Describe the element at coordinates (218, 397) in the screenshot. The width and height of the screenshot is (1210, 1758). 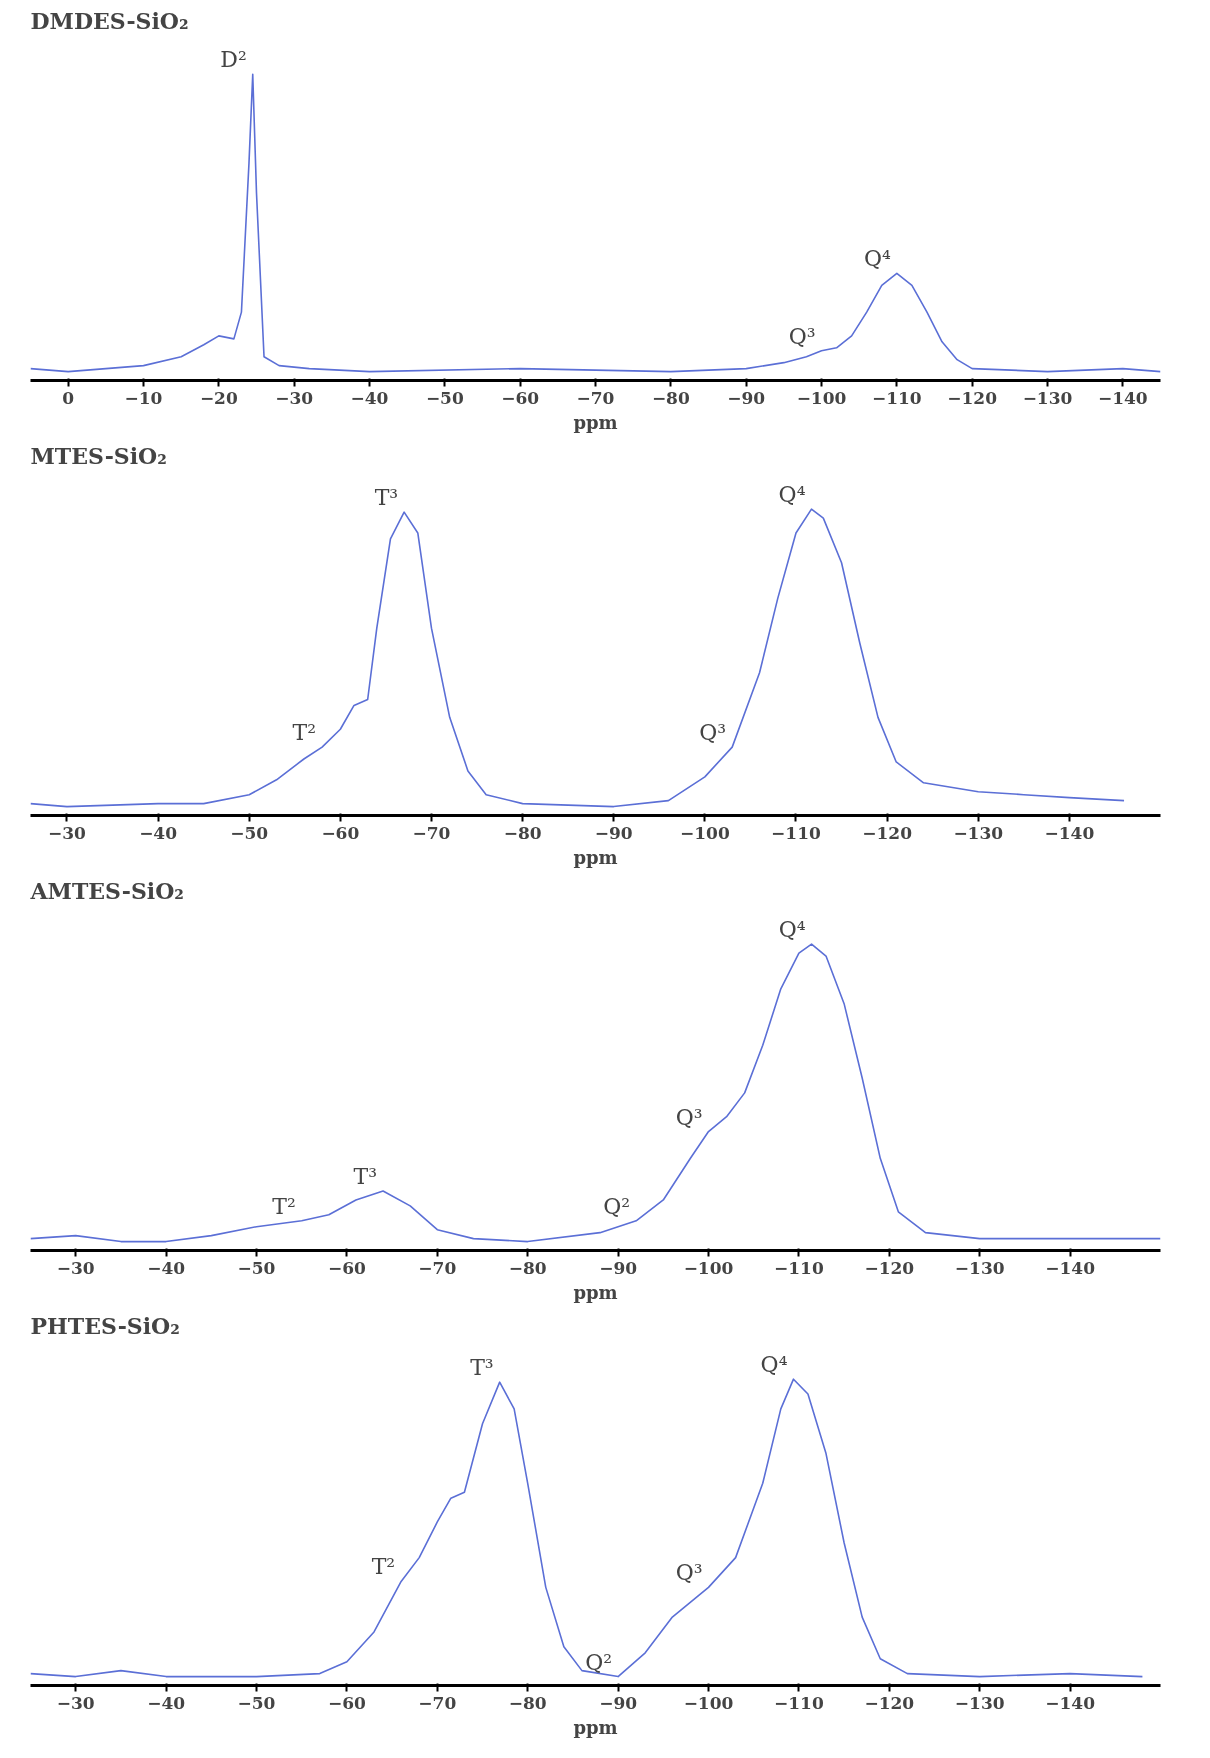
I see `x-tick-label: −20` at that location.